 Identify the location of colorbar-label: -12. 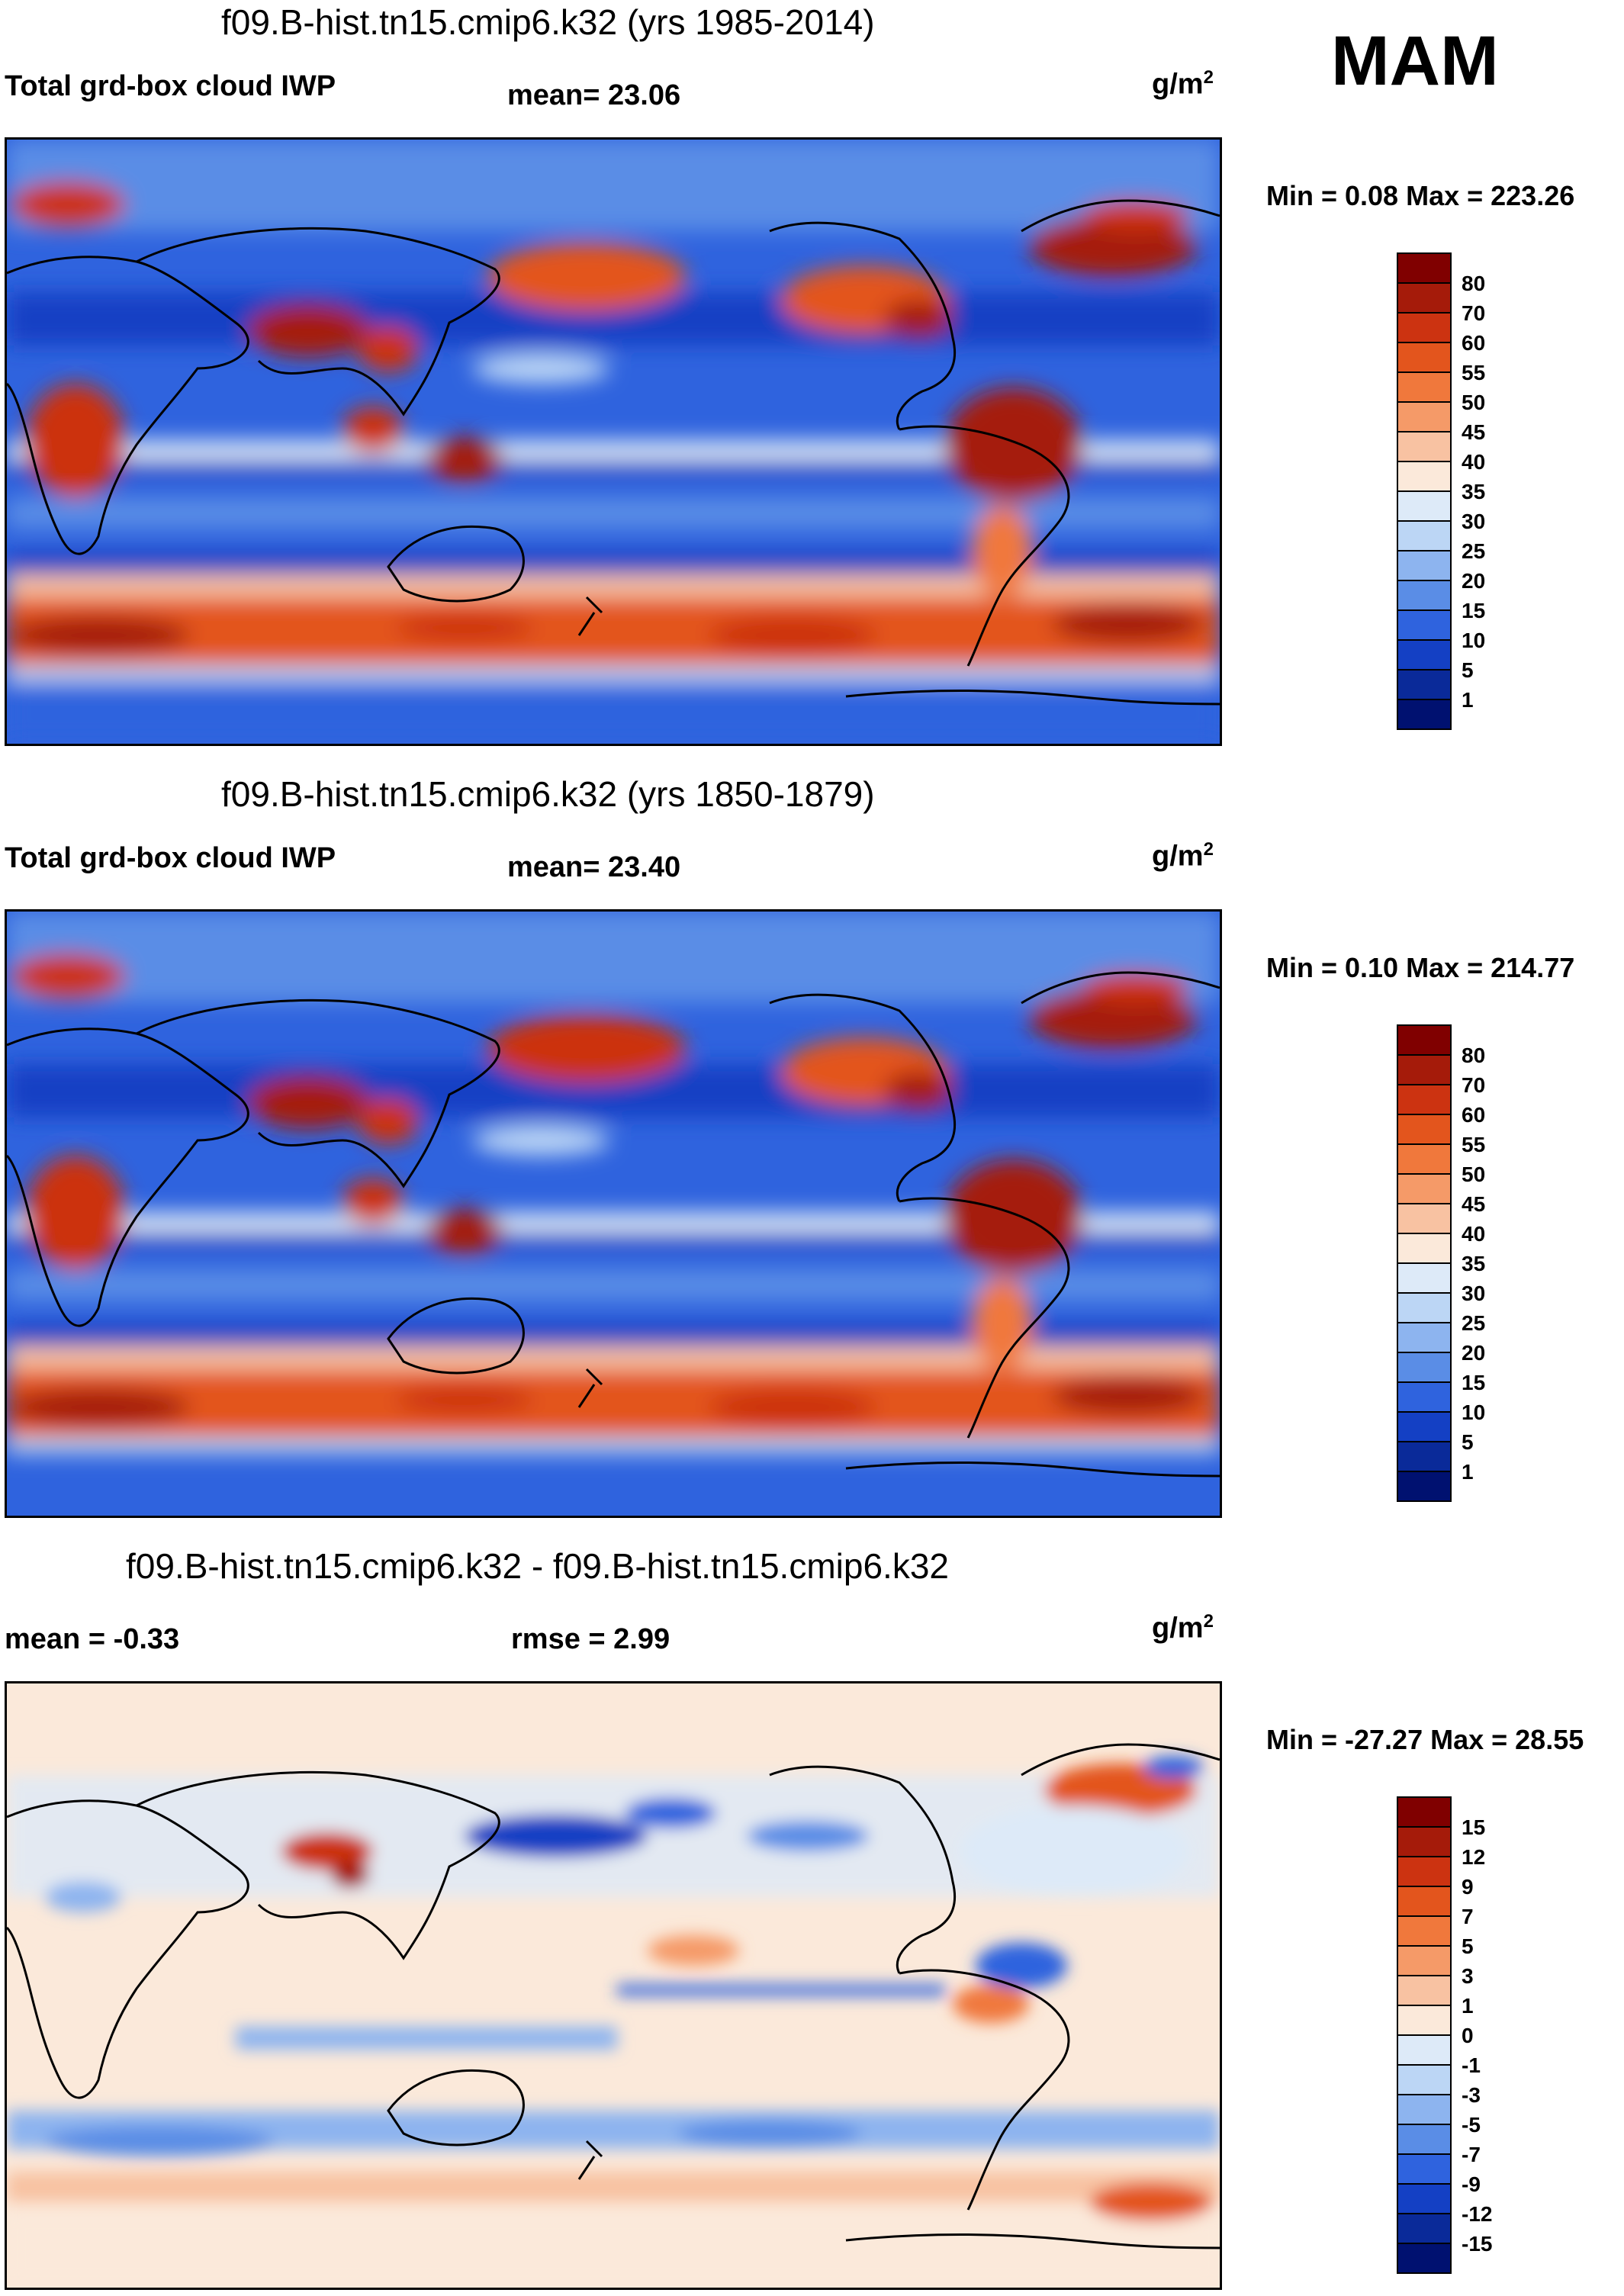
(1477, 2214).